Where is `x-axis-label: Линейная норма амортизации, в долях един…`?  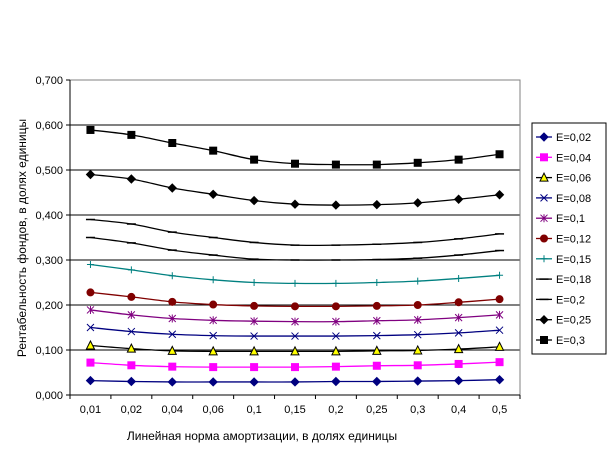 x-axis-label: Линейная норма амортизации, в долях един… is located at coordinates (262, 436).